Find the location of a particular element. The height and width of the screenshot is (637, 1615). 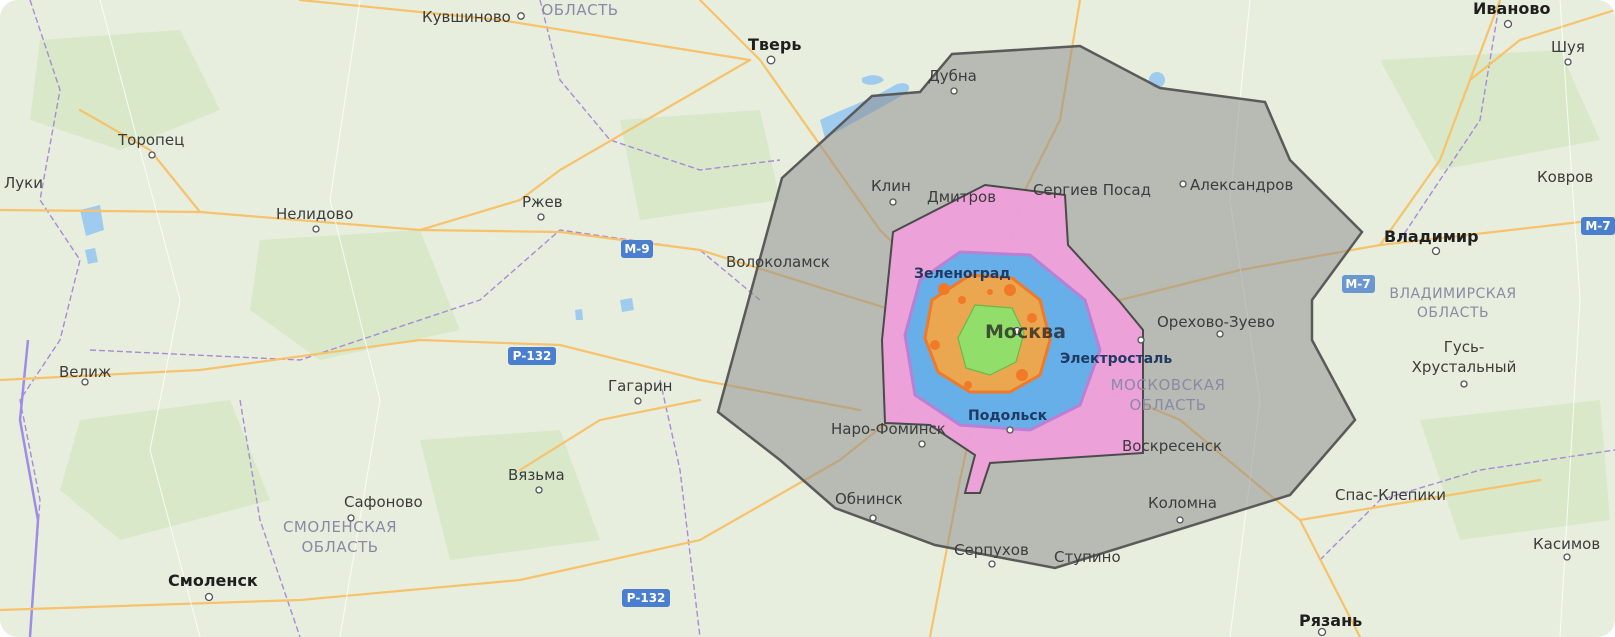

city-label-kasimov: Касимов is located at coordinates (1566, 544).